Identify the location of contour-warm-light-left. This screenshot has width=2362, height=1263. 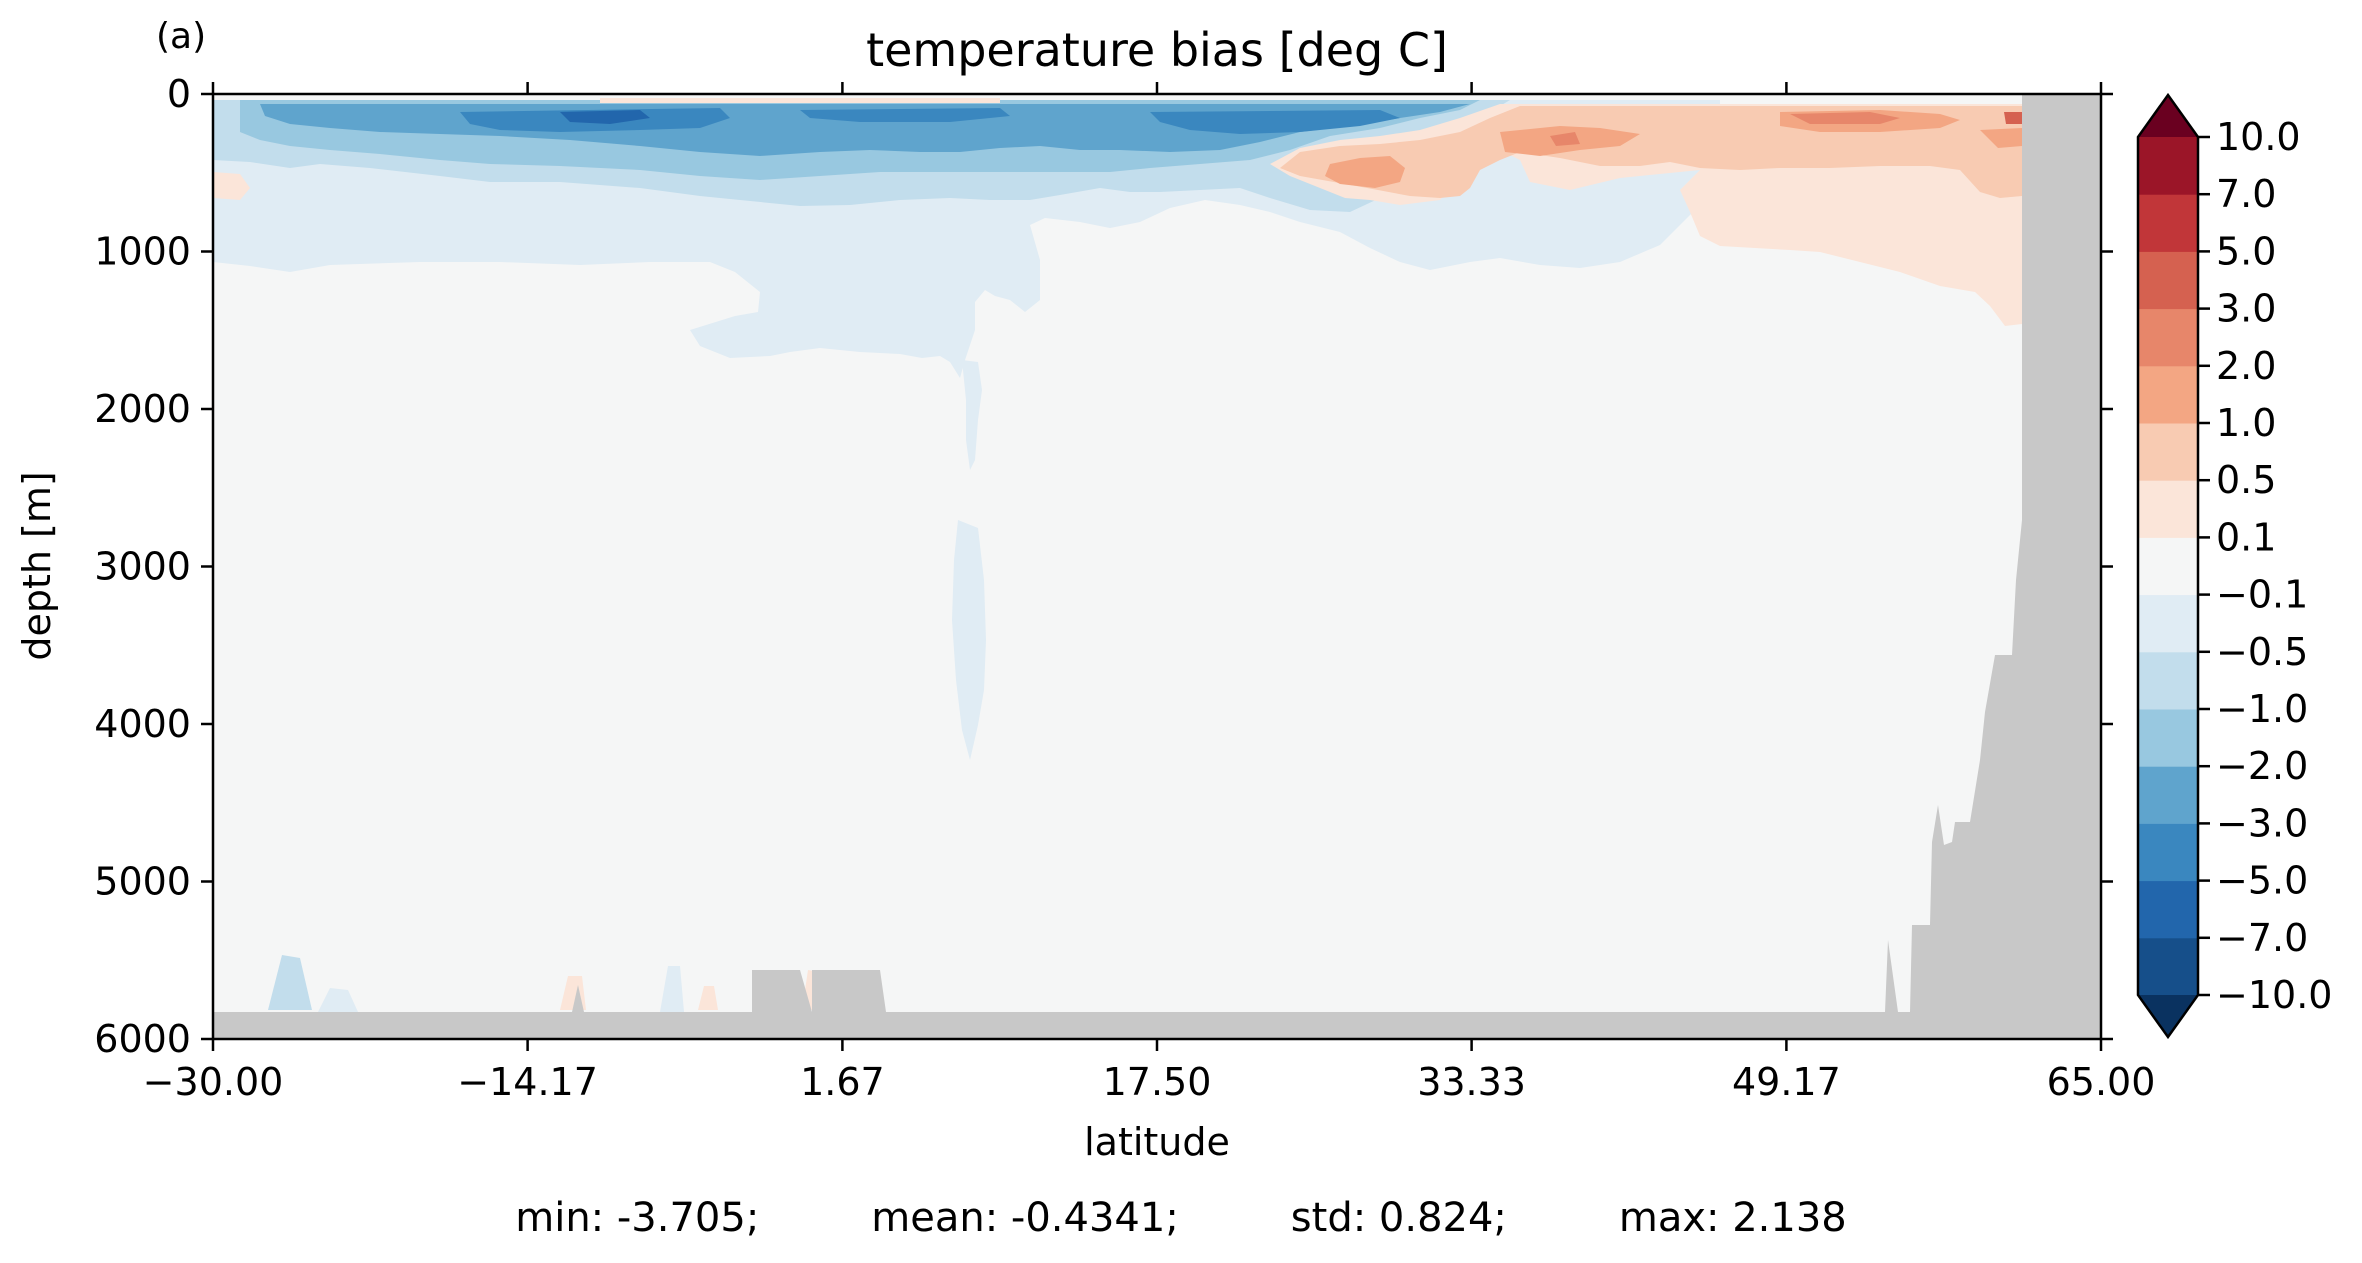
(231, 186).